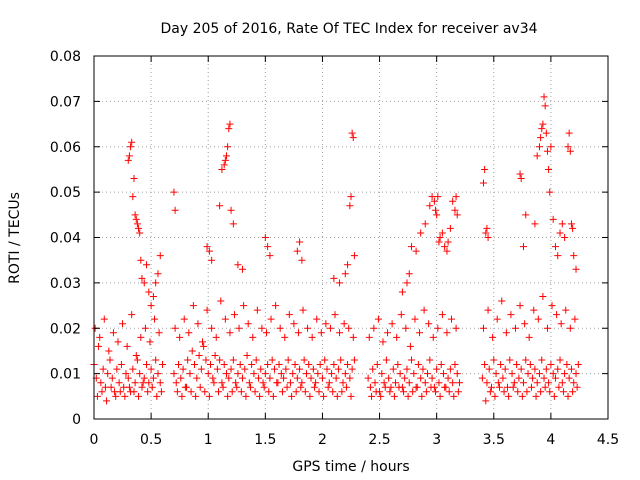 Image resolution: width=640 pixels, height=480 pixels. I want to click on y-tick-label: 0.08, so click(65, 57).